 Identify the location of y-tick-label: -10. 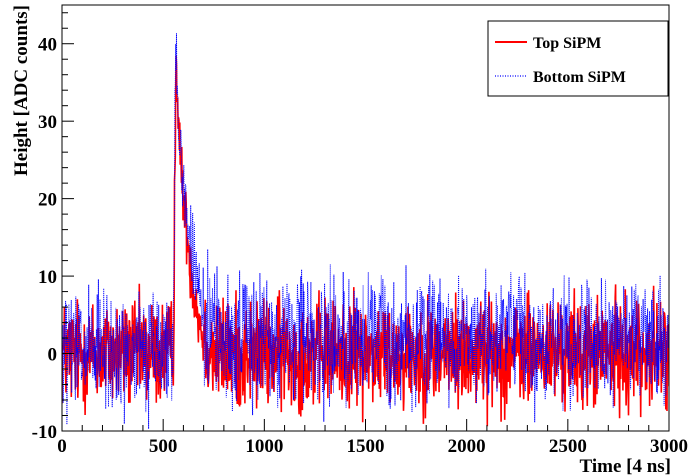
(44, 432).